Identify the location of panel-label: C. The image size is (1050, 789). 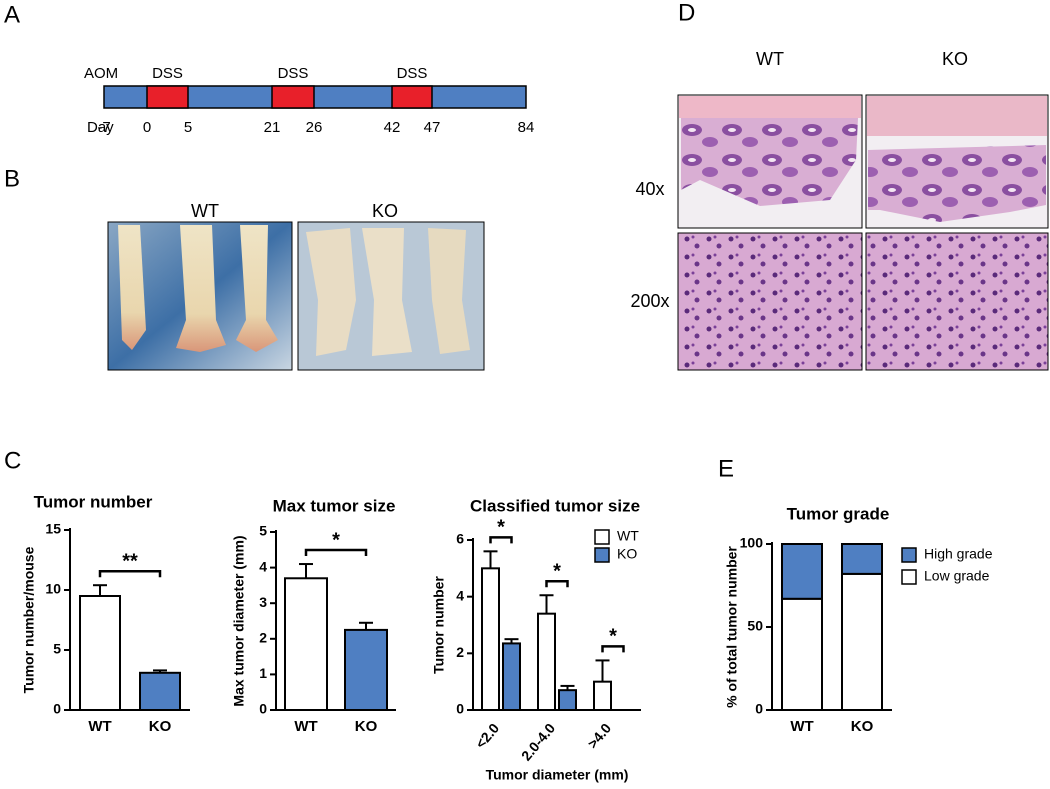
(12, 460).